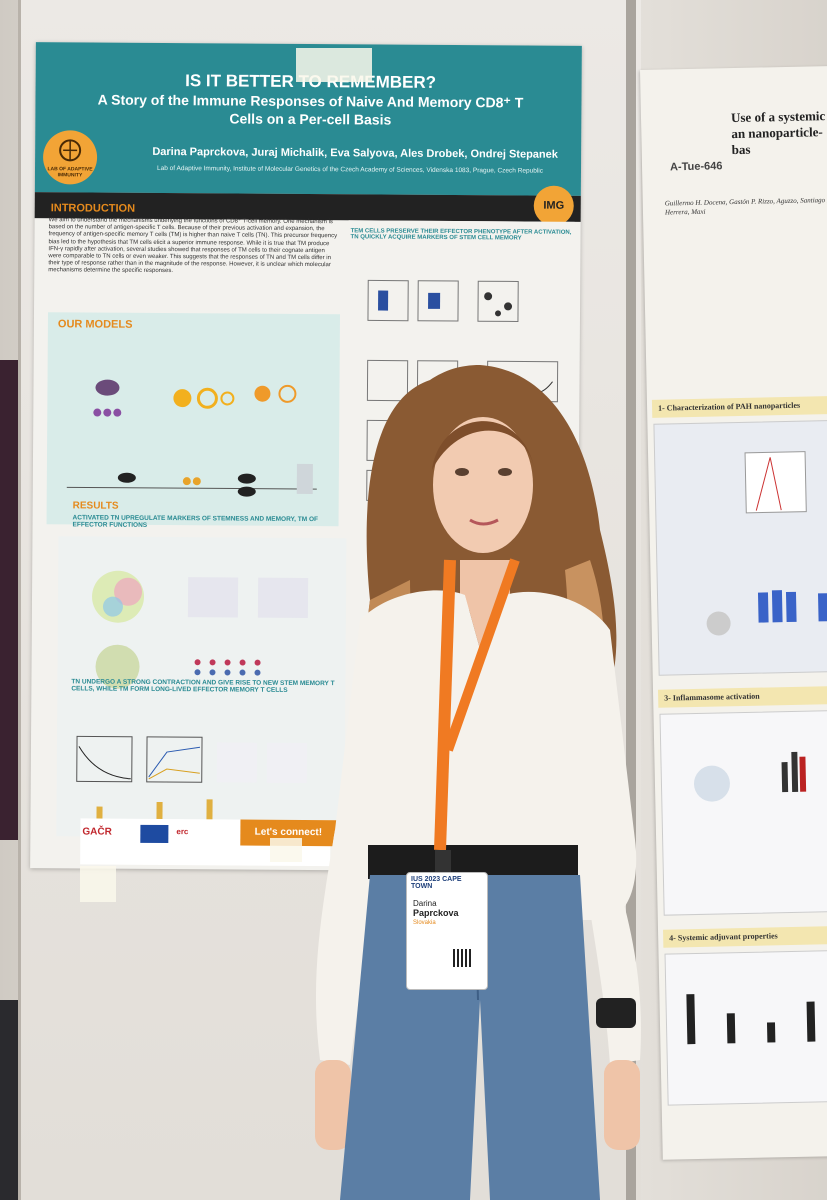  What do you see at coordinates (631, 600) in the screenshot?
I see `board-frame-pole` at bounding box center [631, 600].